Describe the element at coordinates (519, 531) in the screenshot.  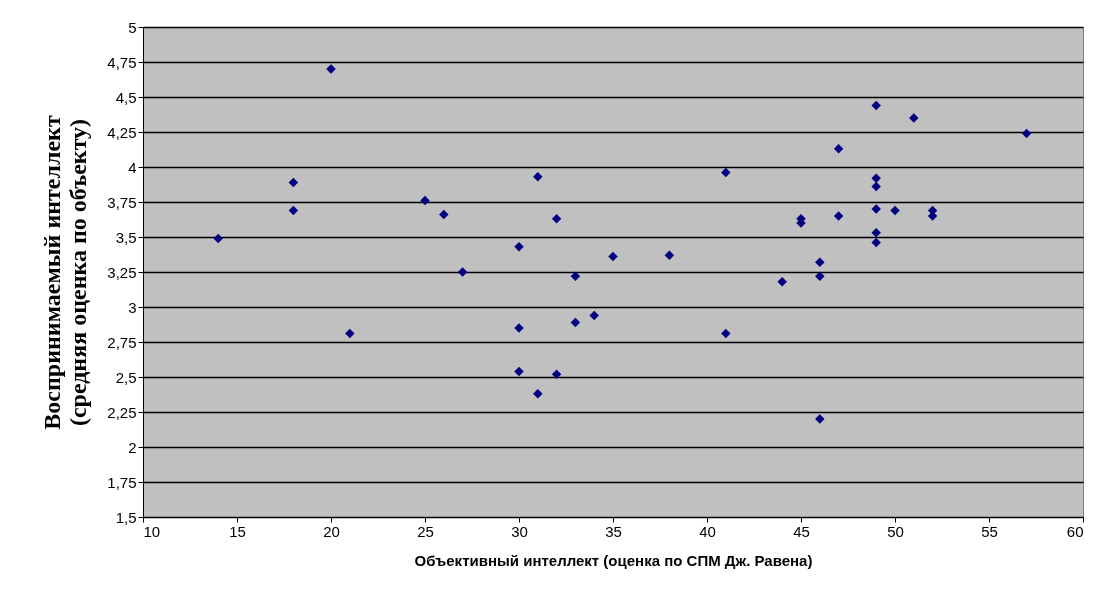
I see `x-tick-label: 30` at that location.